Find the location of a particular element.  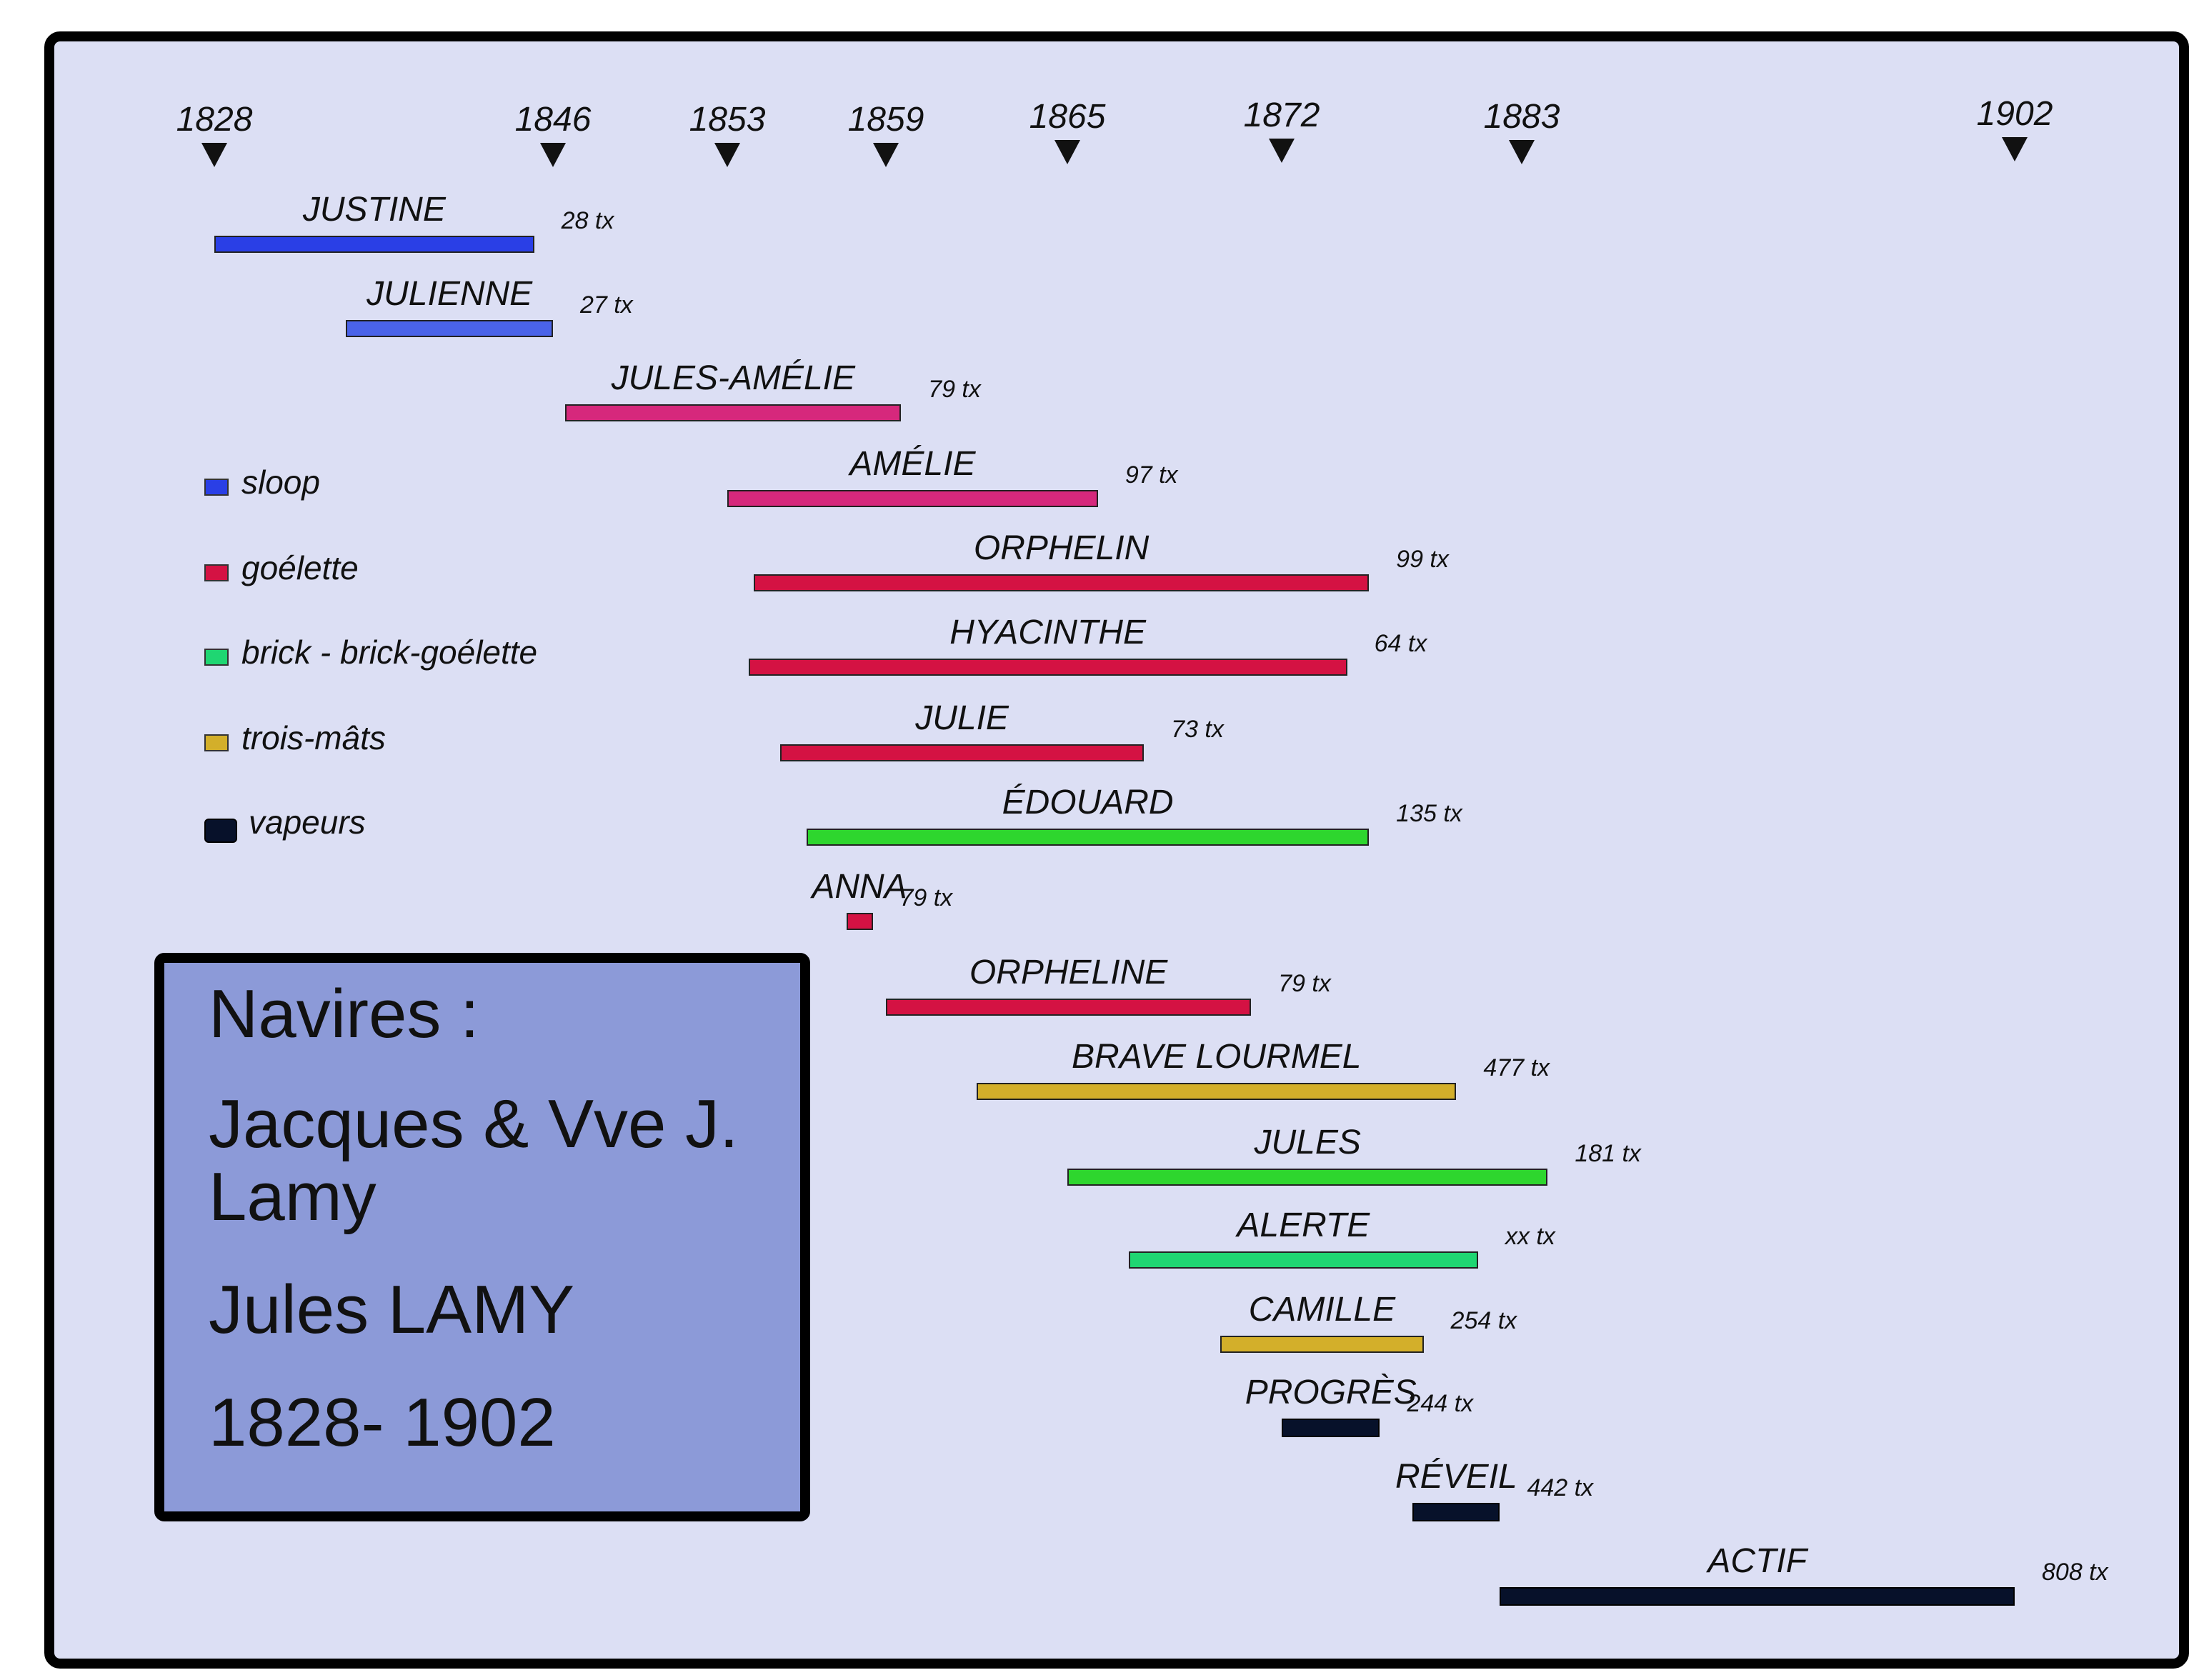

ship-name: JULES-AMÉLIE is located at coordinates (733, 378).